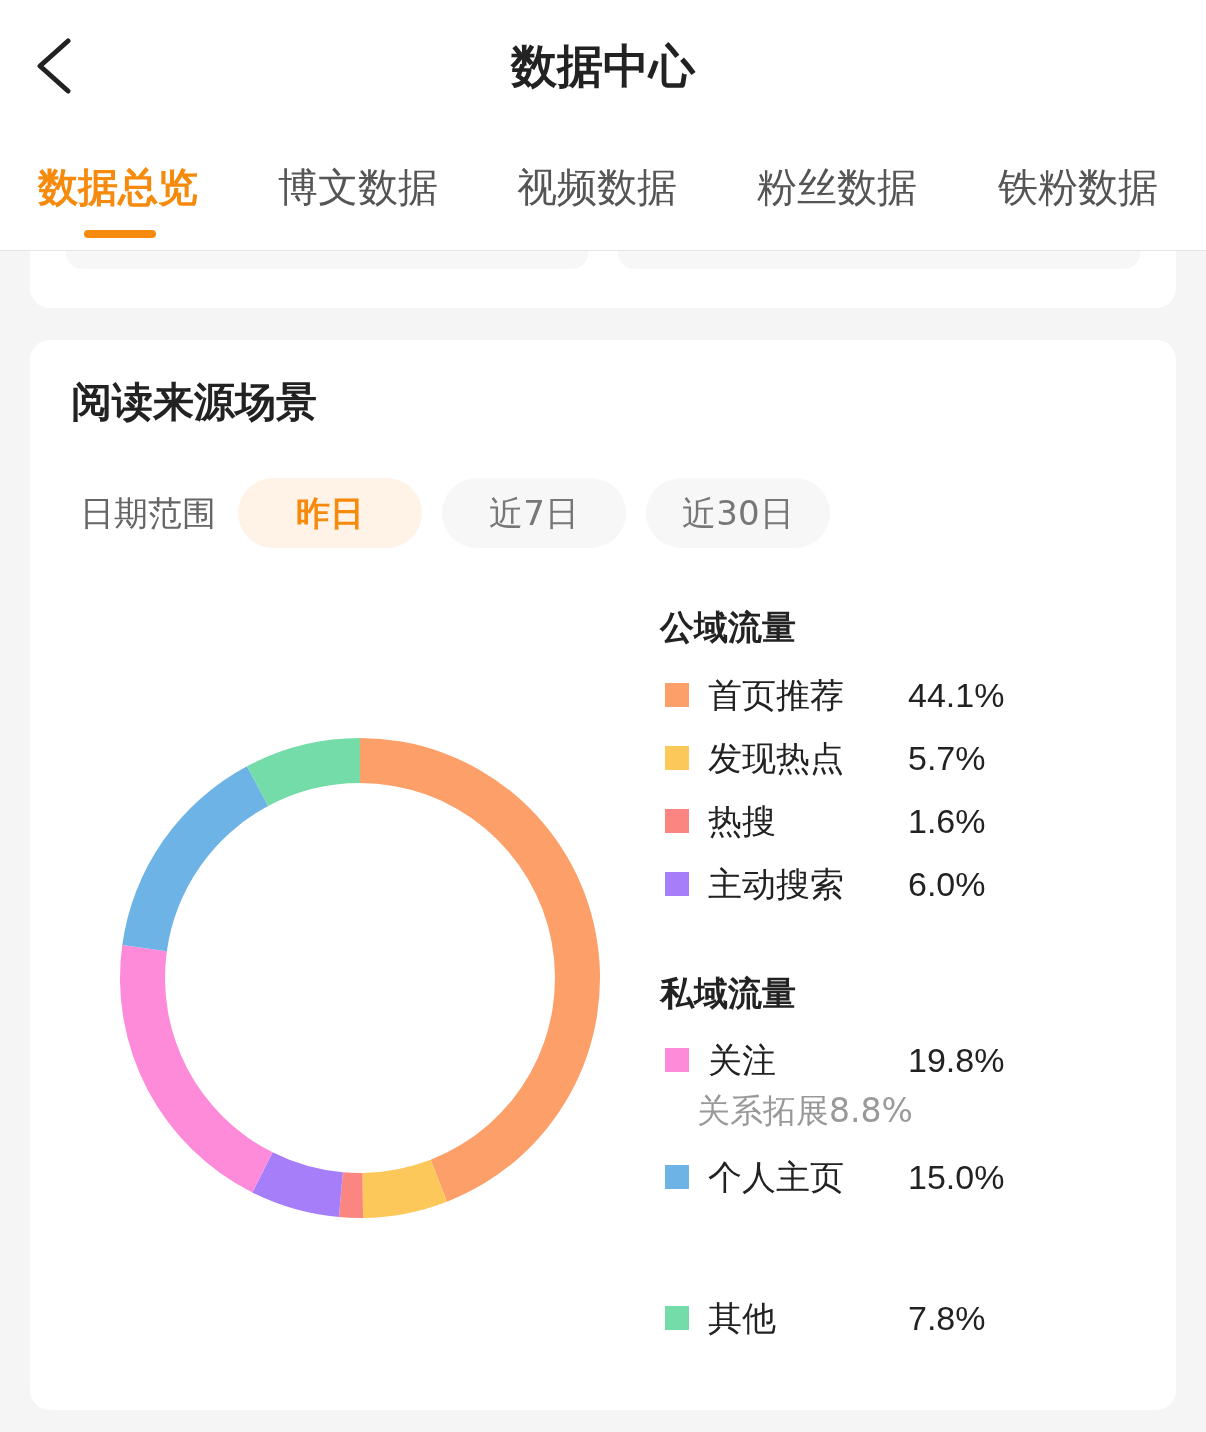 This screenshot has height=1432, width=1206. Describe the element at coordinates (603, 66) in the screenshot. I see `text: 数据中心` at that location.